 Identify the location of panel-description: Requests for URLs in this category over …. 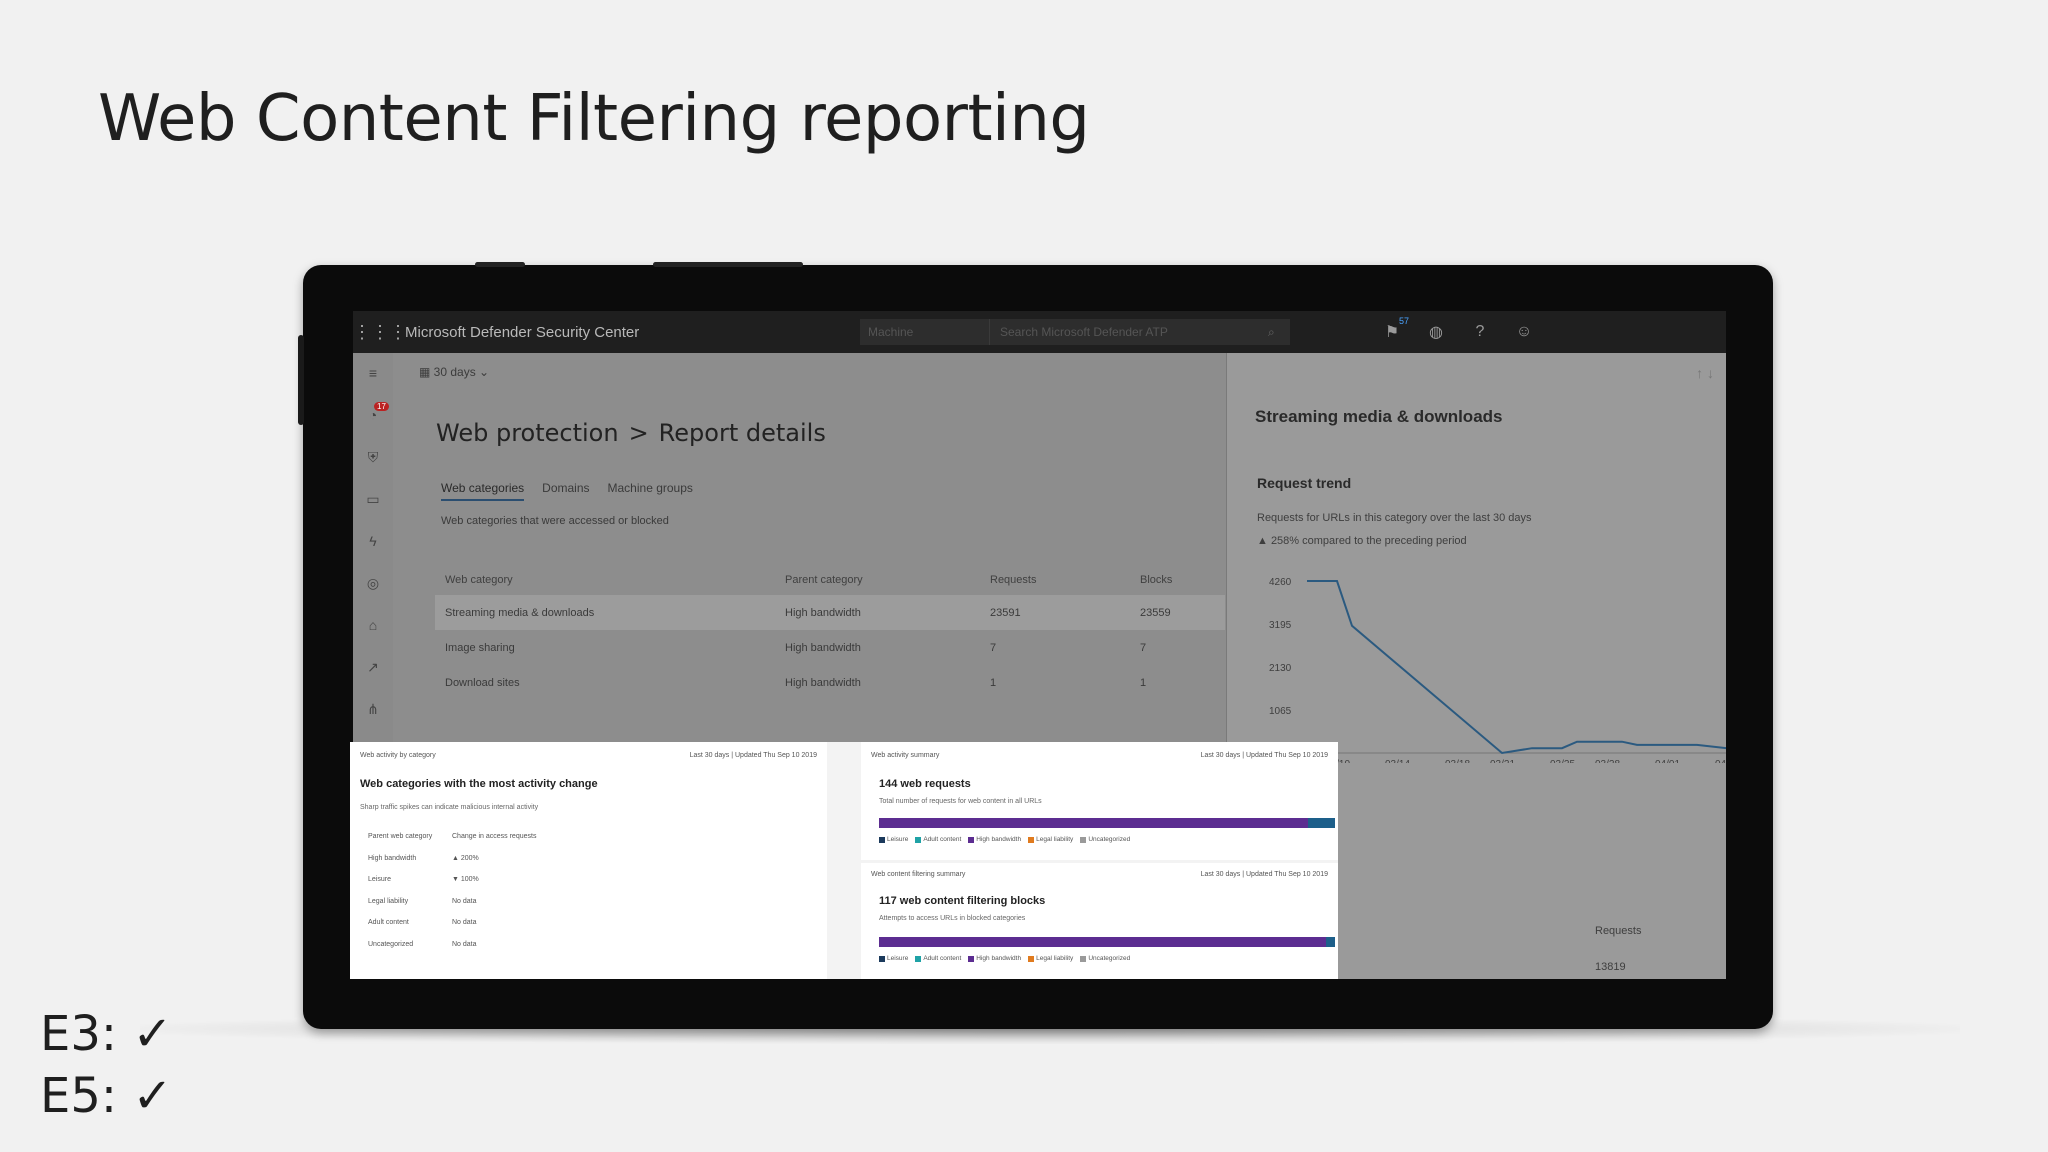
(1394, 518).